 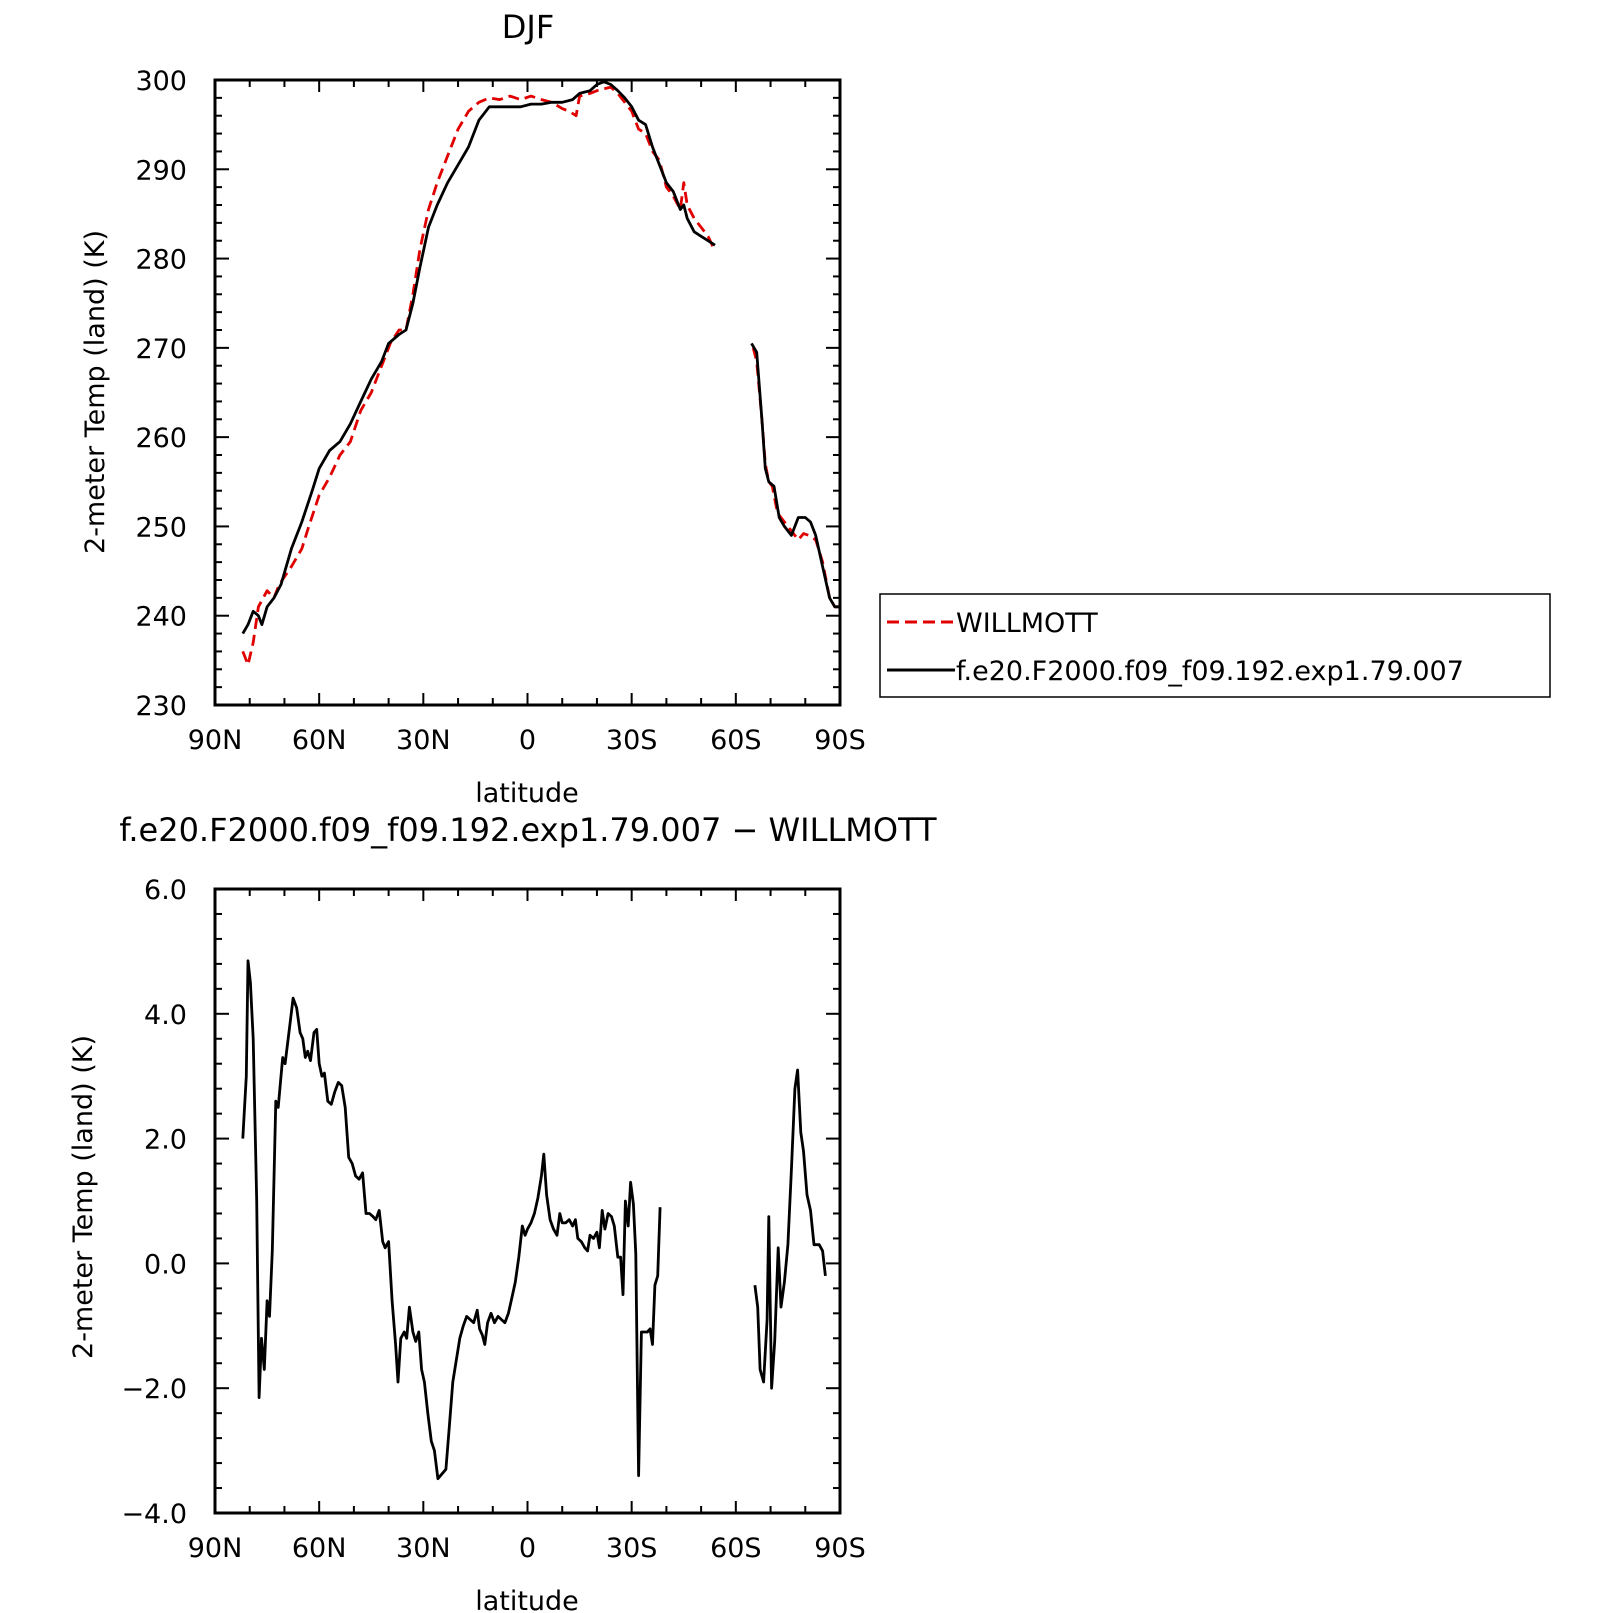 What do you see at coordinates (736, 740) in the screenshot?
I see `top-chart-xtick-label: 60S` at bounding box center [736, 740].